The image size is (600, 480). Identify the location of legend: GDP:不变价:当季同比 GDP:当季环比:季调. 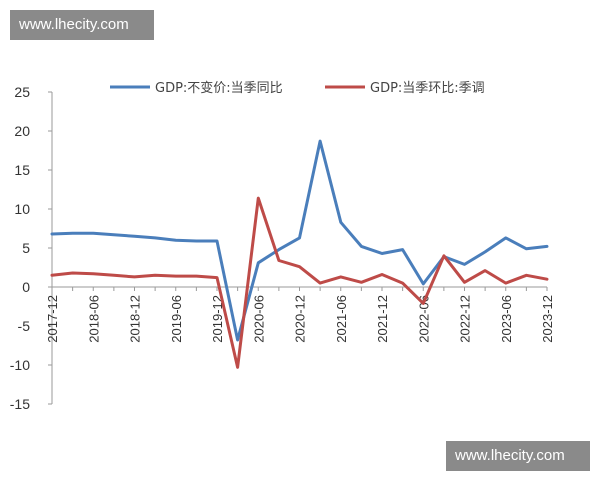
(297, 88).